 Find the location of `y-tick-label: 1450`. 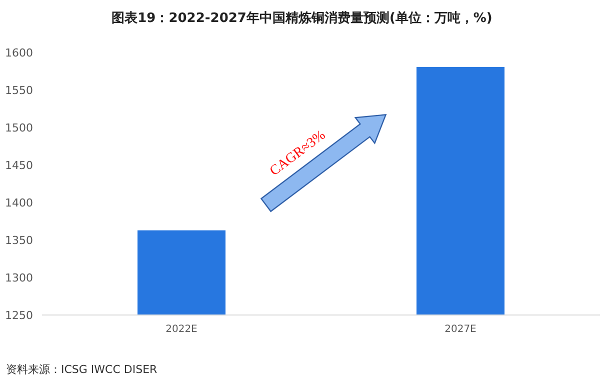

y-tick-label: 1450 is located at coordinates (19, 165).